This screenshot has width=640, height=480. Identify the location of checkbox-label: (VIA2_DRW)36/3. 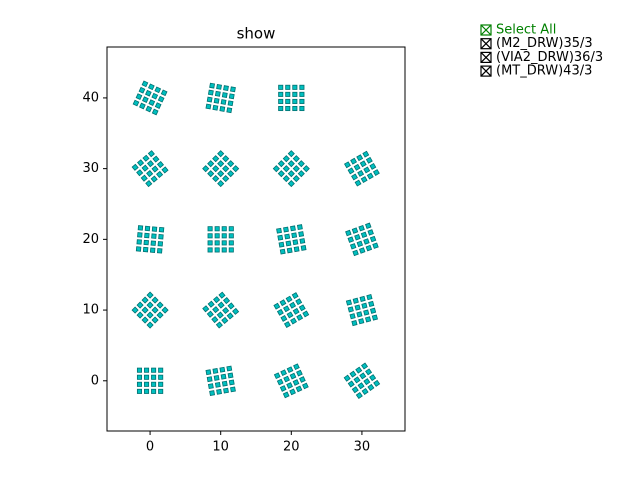
(549, 57).